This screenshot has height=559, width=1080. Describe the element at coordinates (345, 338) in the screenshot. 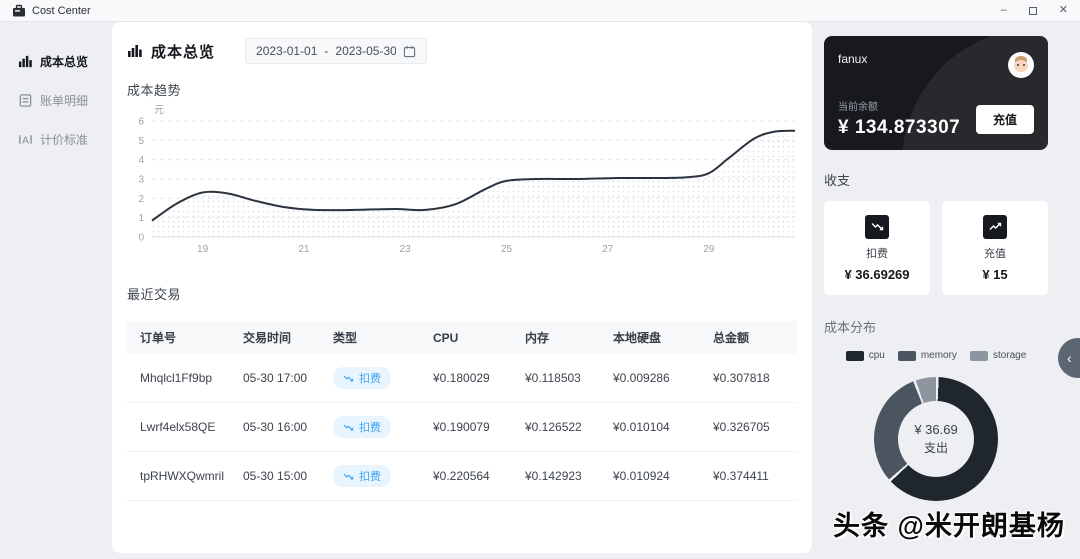

I see `col-type: 类型` at that location.